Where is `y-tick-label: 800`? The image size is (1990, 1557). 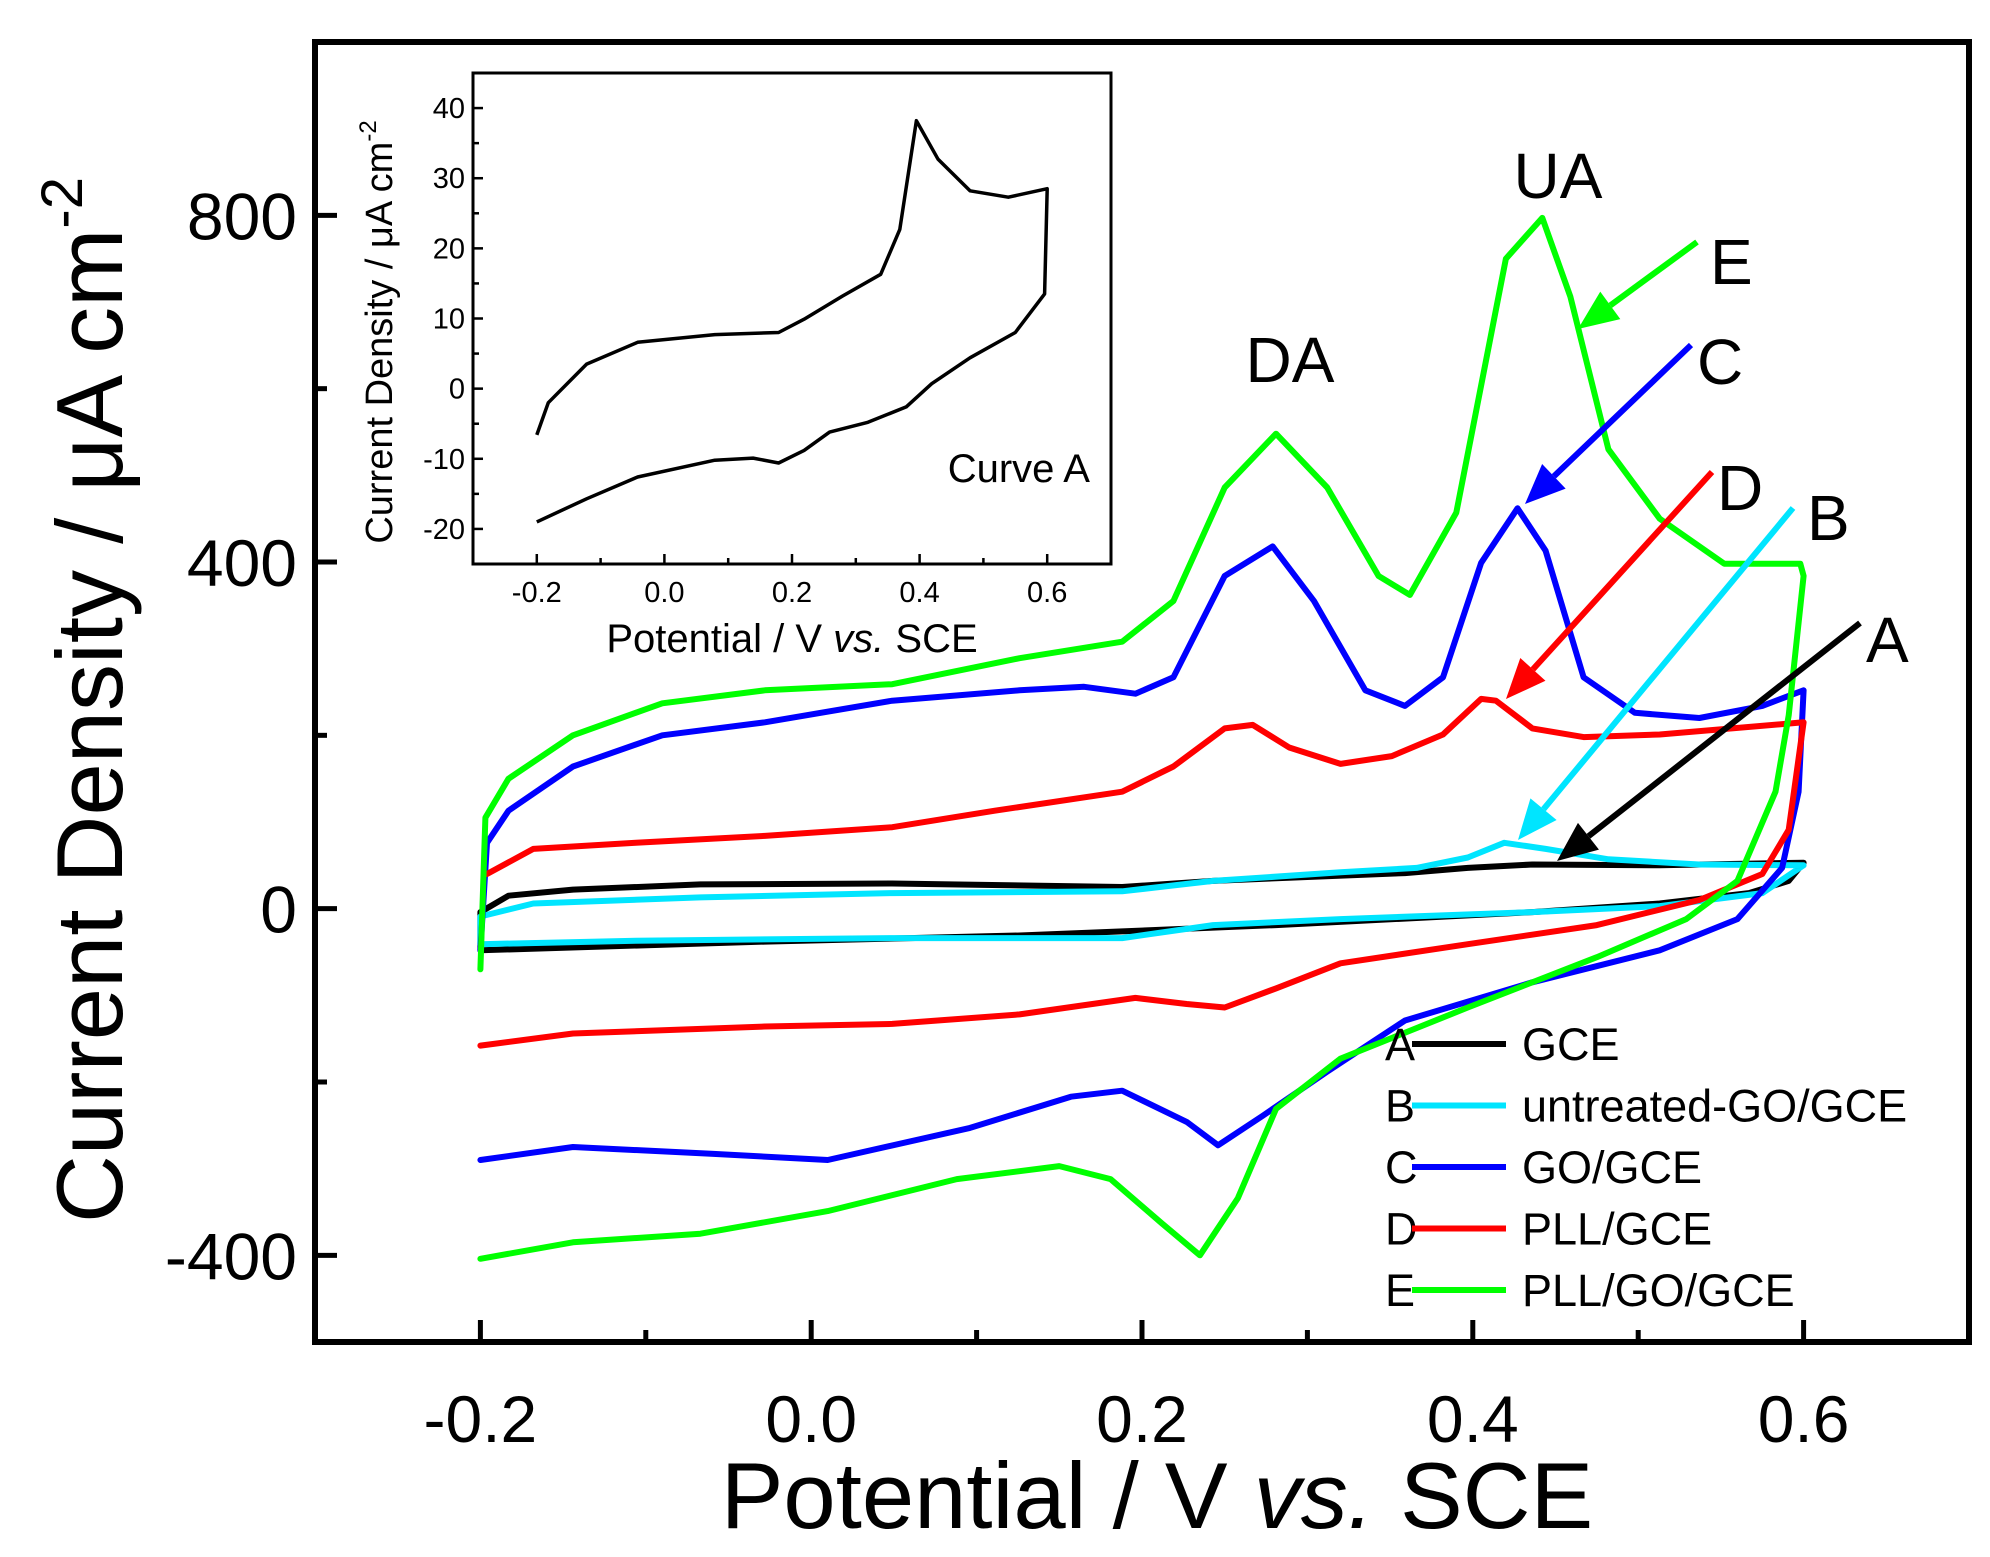
y-tick-label: 800 is located at coordinates (242, 216).